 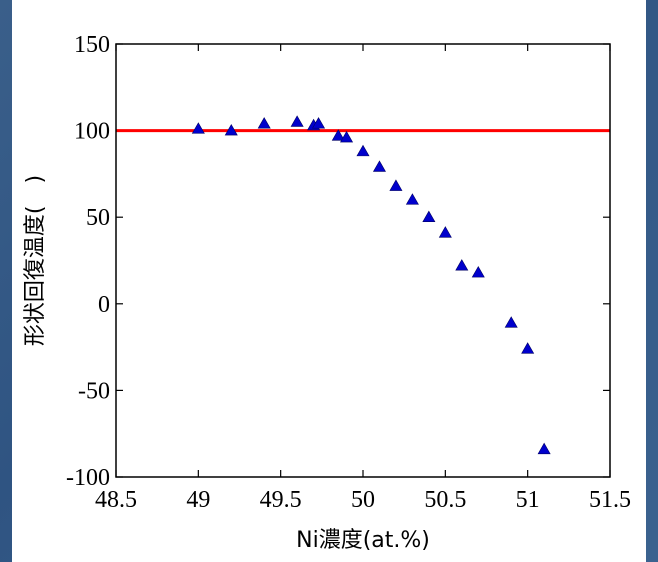 I want to click on x-tick-label: 50.5, so click(x=445, y=500).